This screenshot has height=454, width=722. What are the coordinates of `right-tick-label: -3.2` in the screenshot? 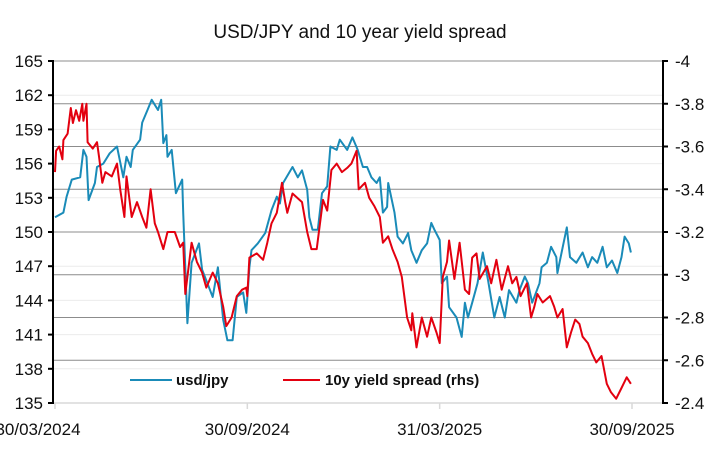 It's located at (689, 232).